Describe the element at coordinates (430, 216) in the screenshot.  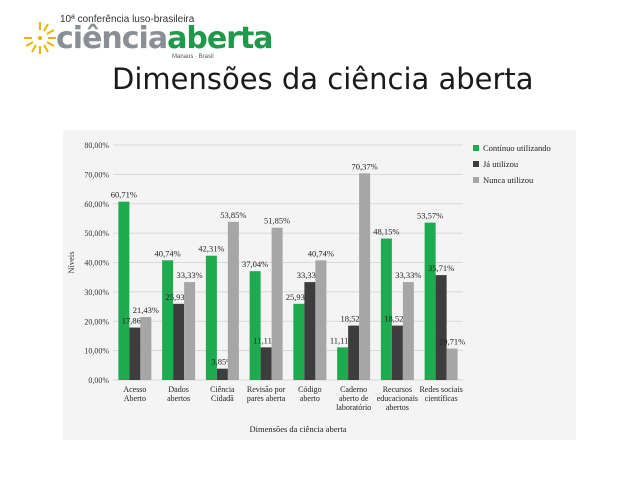
I see `data-label: 53,57%` at that location.